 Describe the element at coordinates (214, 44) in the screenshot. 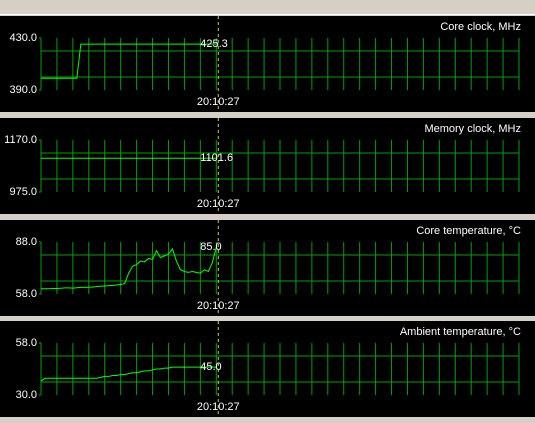

I see `cursor-value-label: 425.3` at that location.